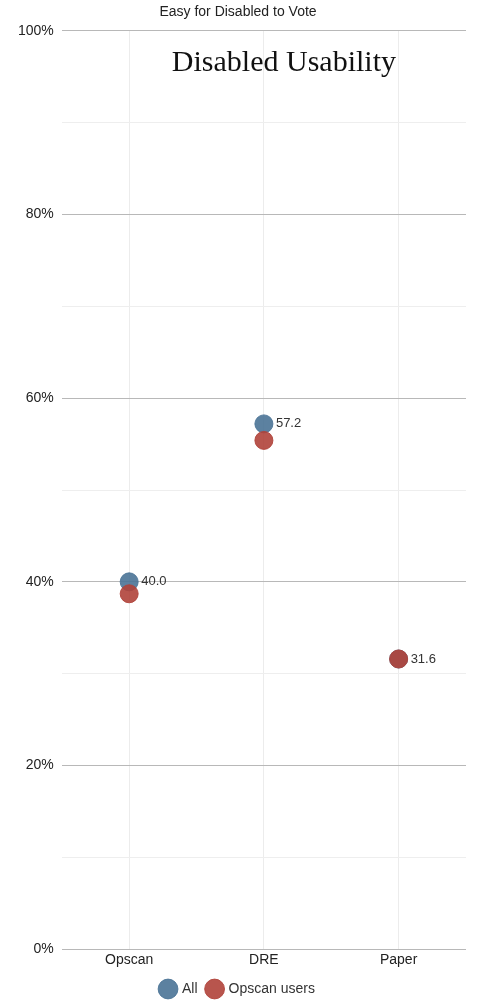  What do you see at coordinates (154, 581) in the screenshot?
I see `data-label: 40.0` at bounding box center [154, 581].